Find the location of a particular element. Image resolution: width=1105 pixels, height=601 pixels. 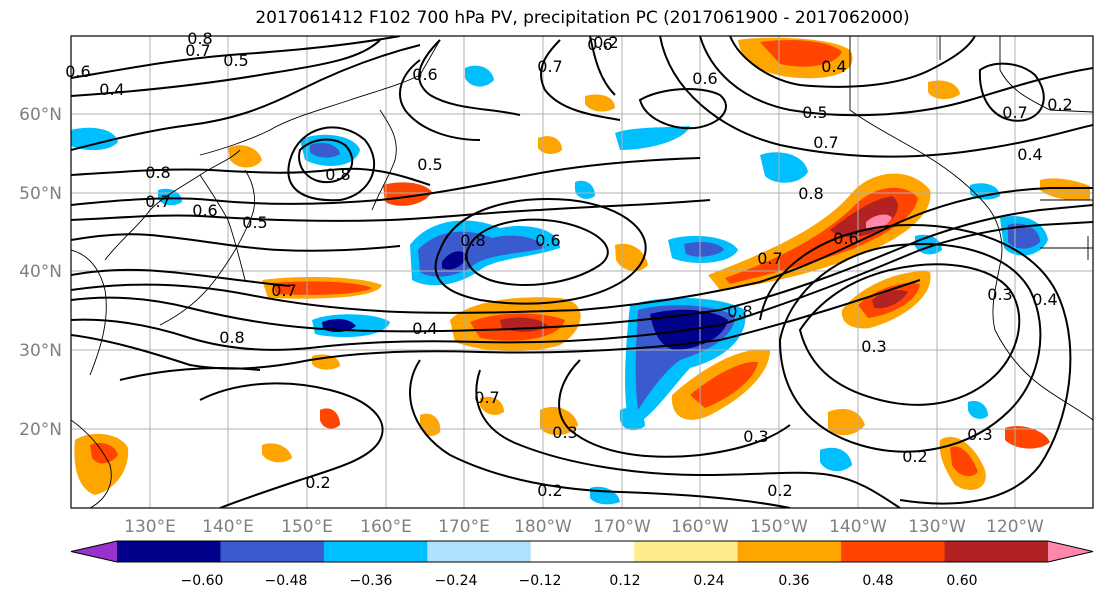

lat-tick-label: 20°N is located at coordinates (40, 430).